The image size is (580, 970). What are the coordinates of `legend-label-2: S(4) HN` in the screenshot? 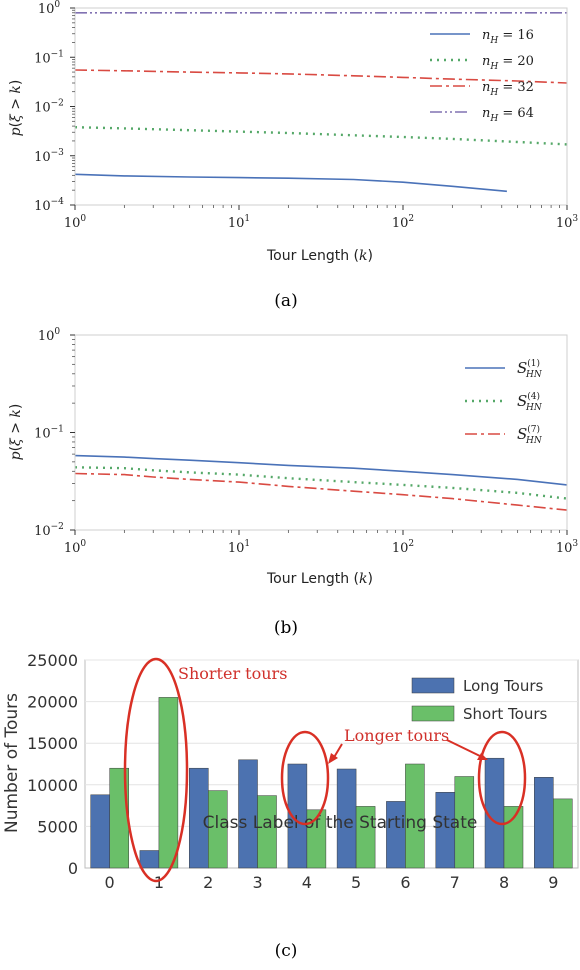 It's located at (530, 402).